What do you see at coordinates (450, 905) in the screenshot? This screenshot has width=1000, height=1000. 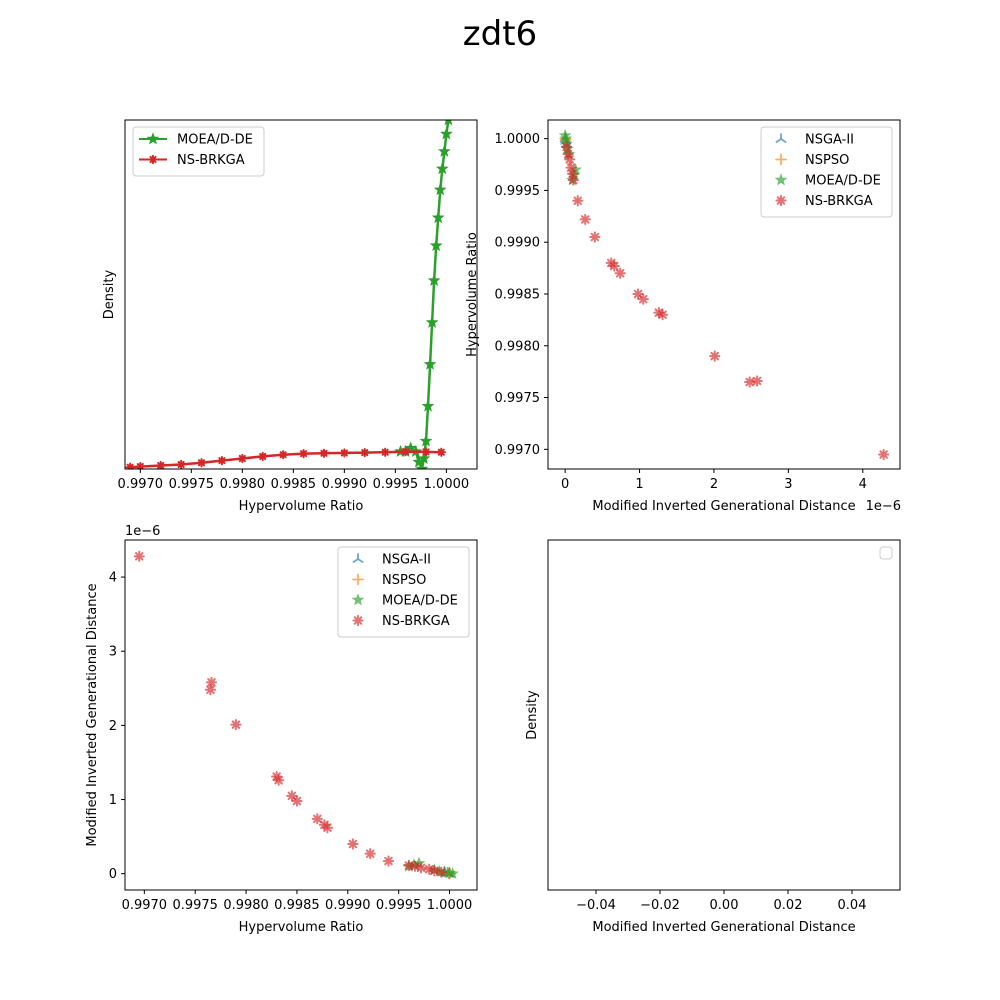 I see `x-tick-label: 1.0000` at bounding box center [450, 905].